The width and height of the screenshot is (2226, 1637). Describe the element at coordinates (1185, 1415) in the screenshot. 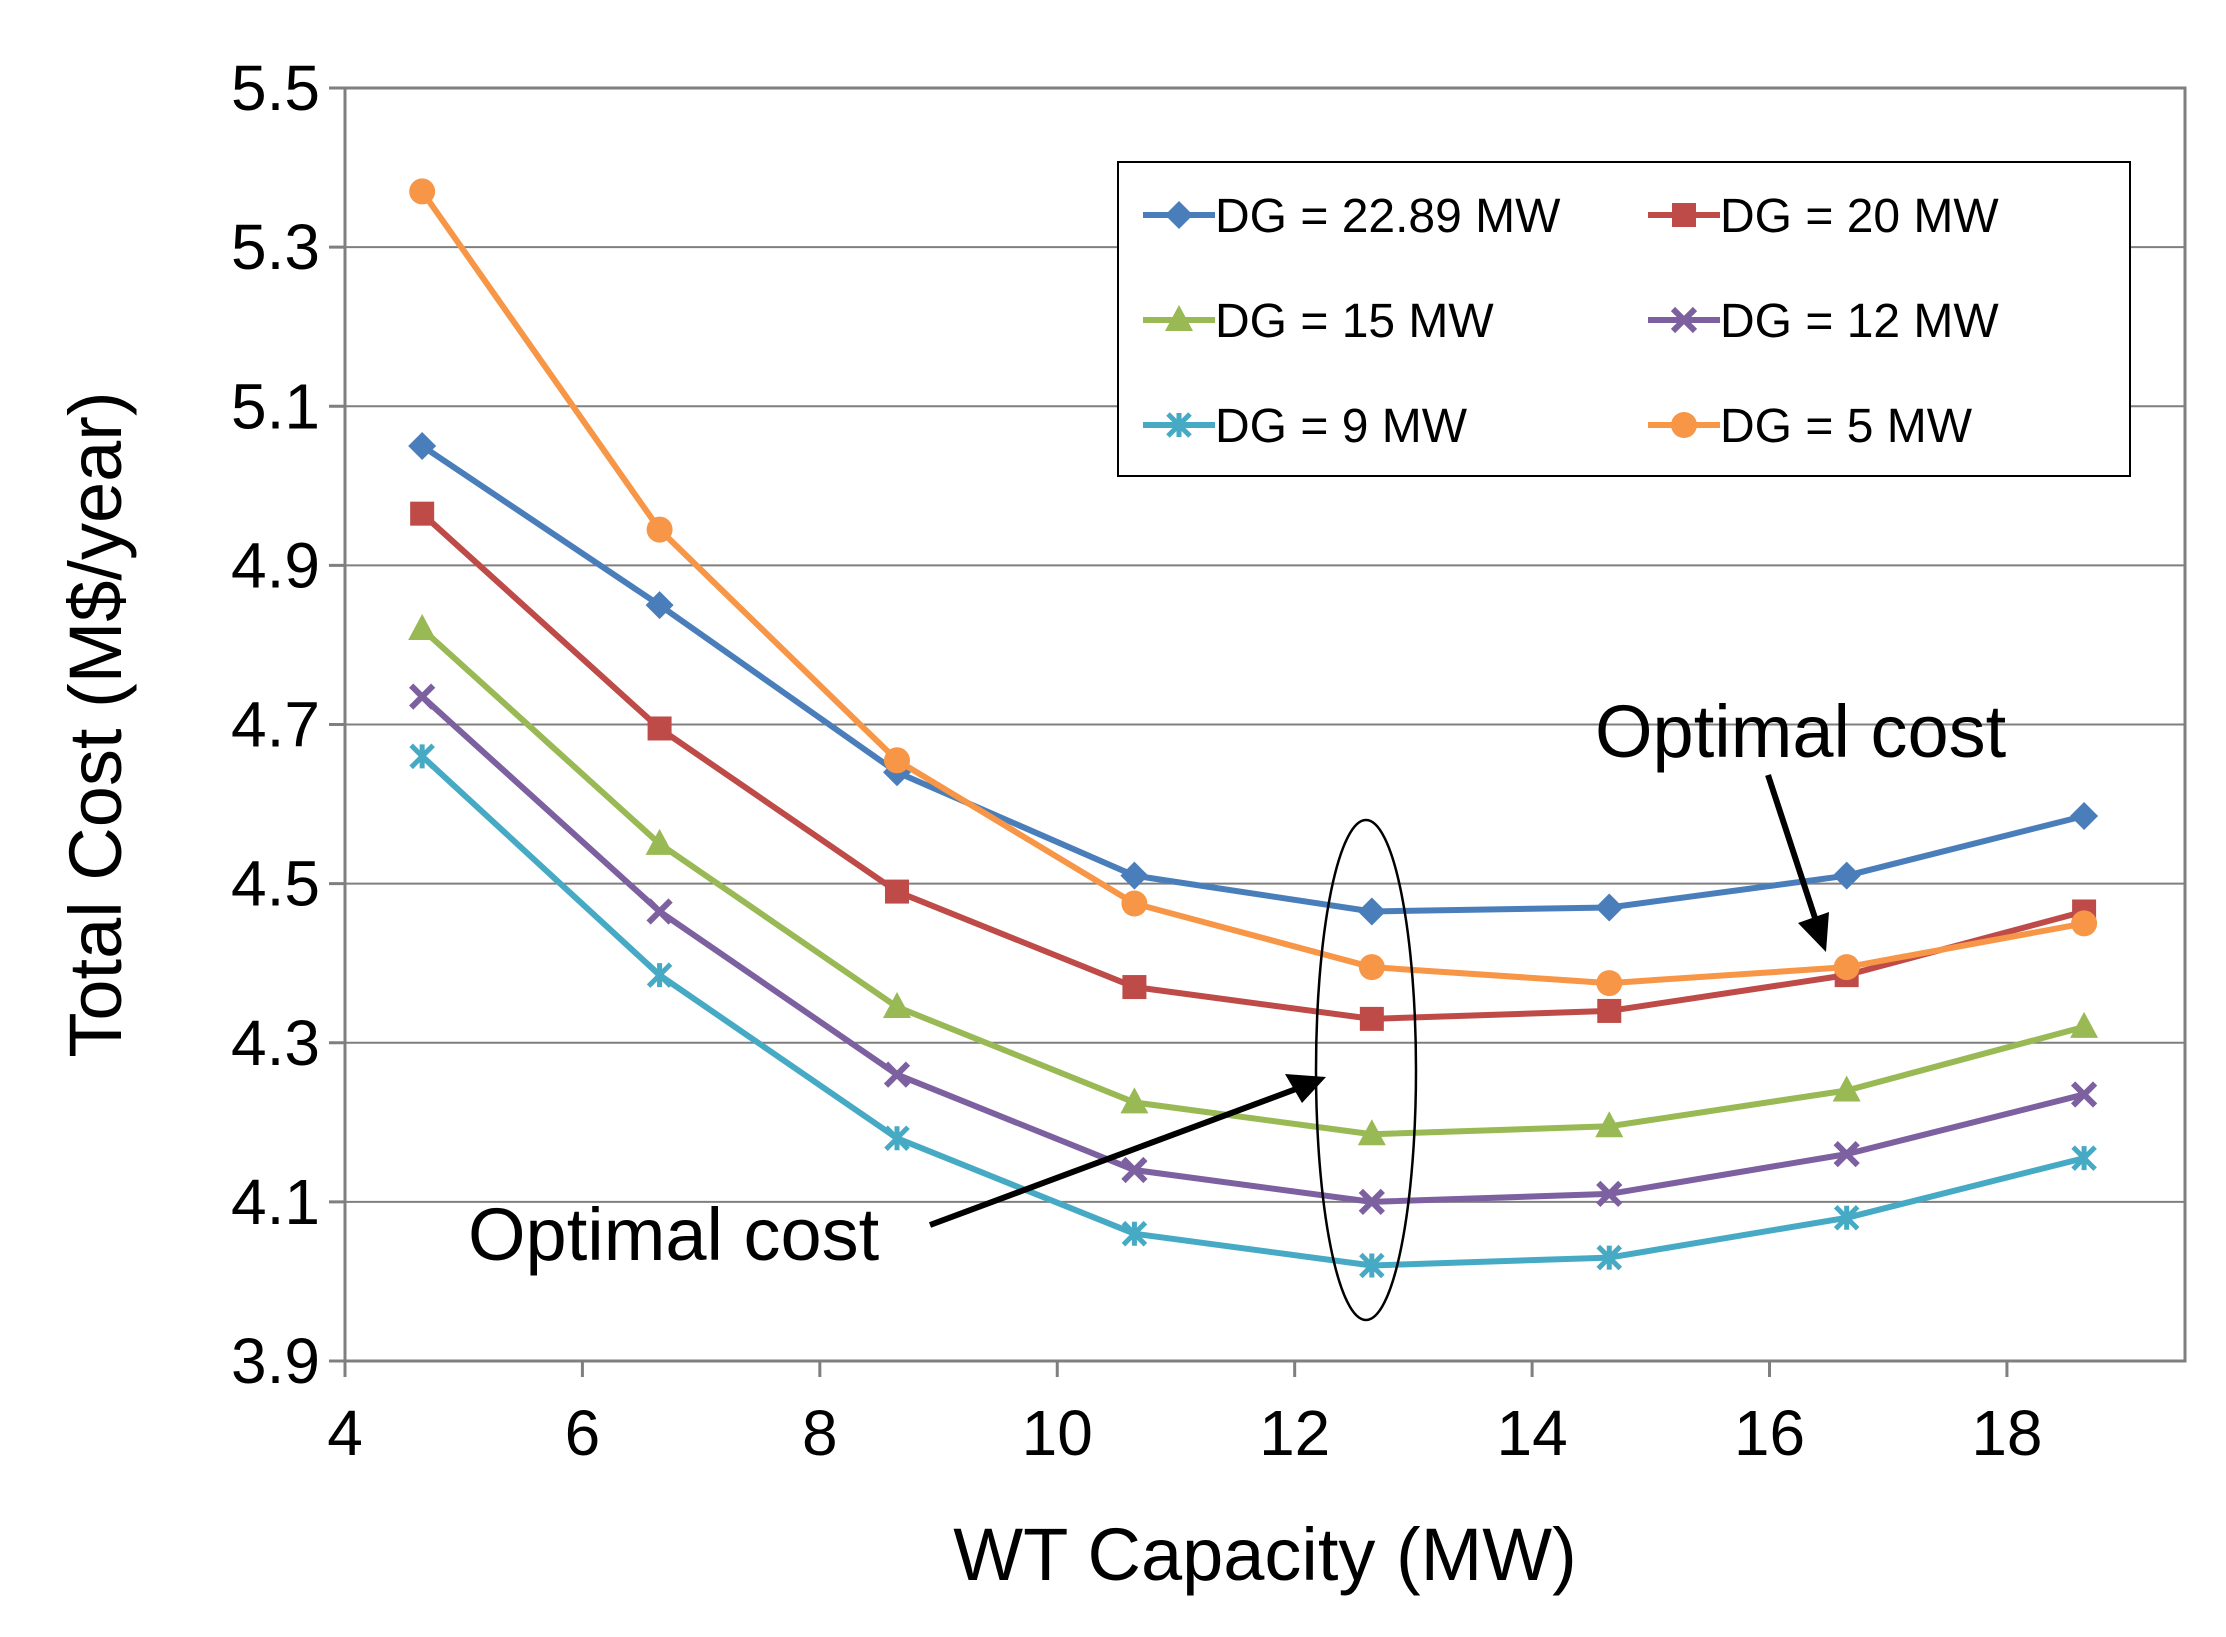

I see `x-axis-ticks: 4 6 8 10 12 14 16 18` at that location.